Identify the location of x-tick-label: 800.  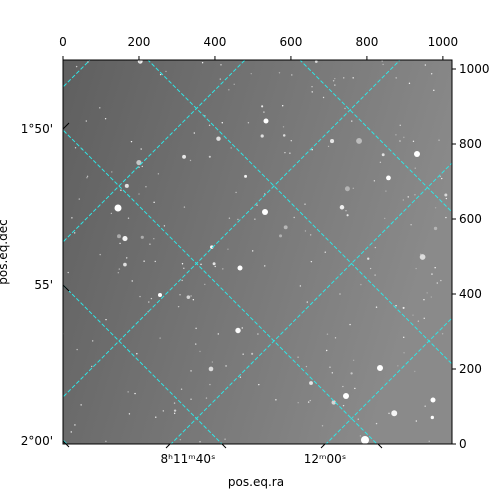
(366, 42).